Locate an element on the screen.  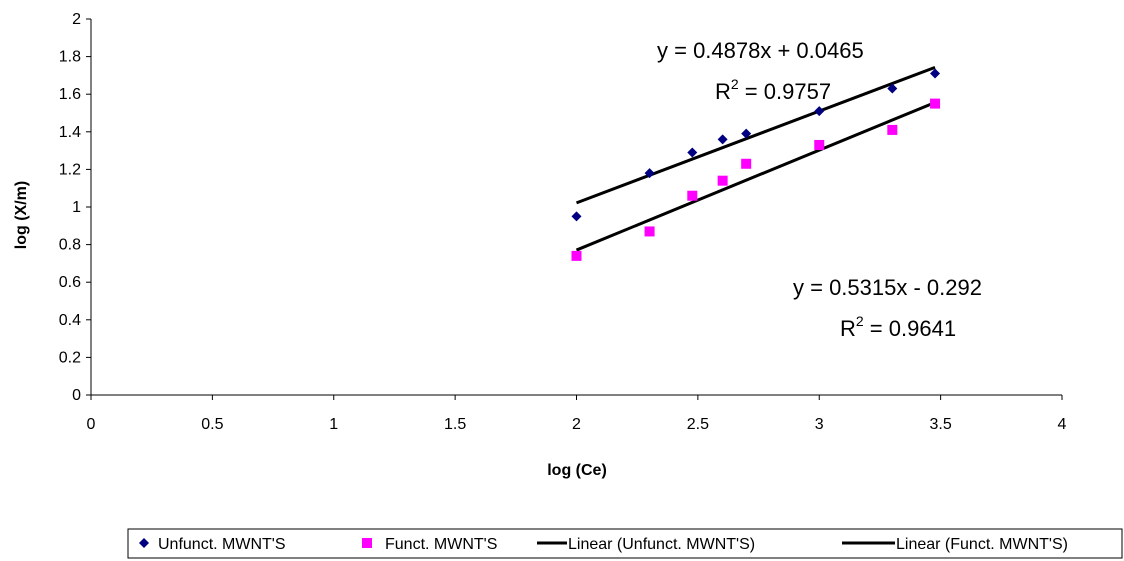
legend-item-linear-unfunct: Linear (Unfunct. MWNT'S) is located at coordinates (646, 544).